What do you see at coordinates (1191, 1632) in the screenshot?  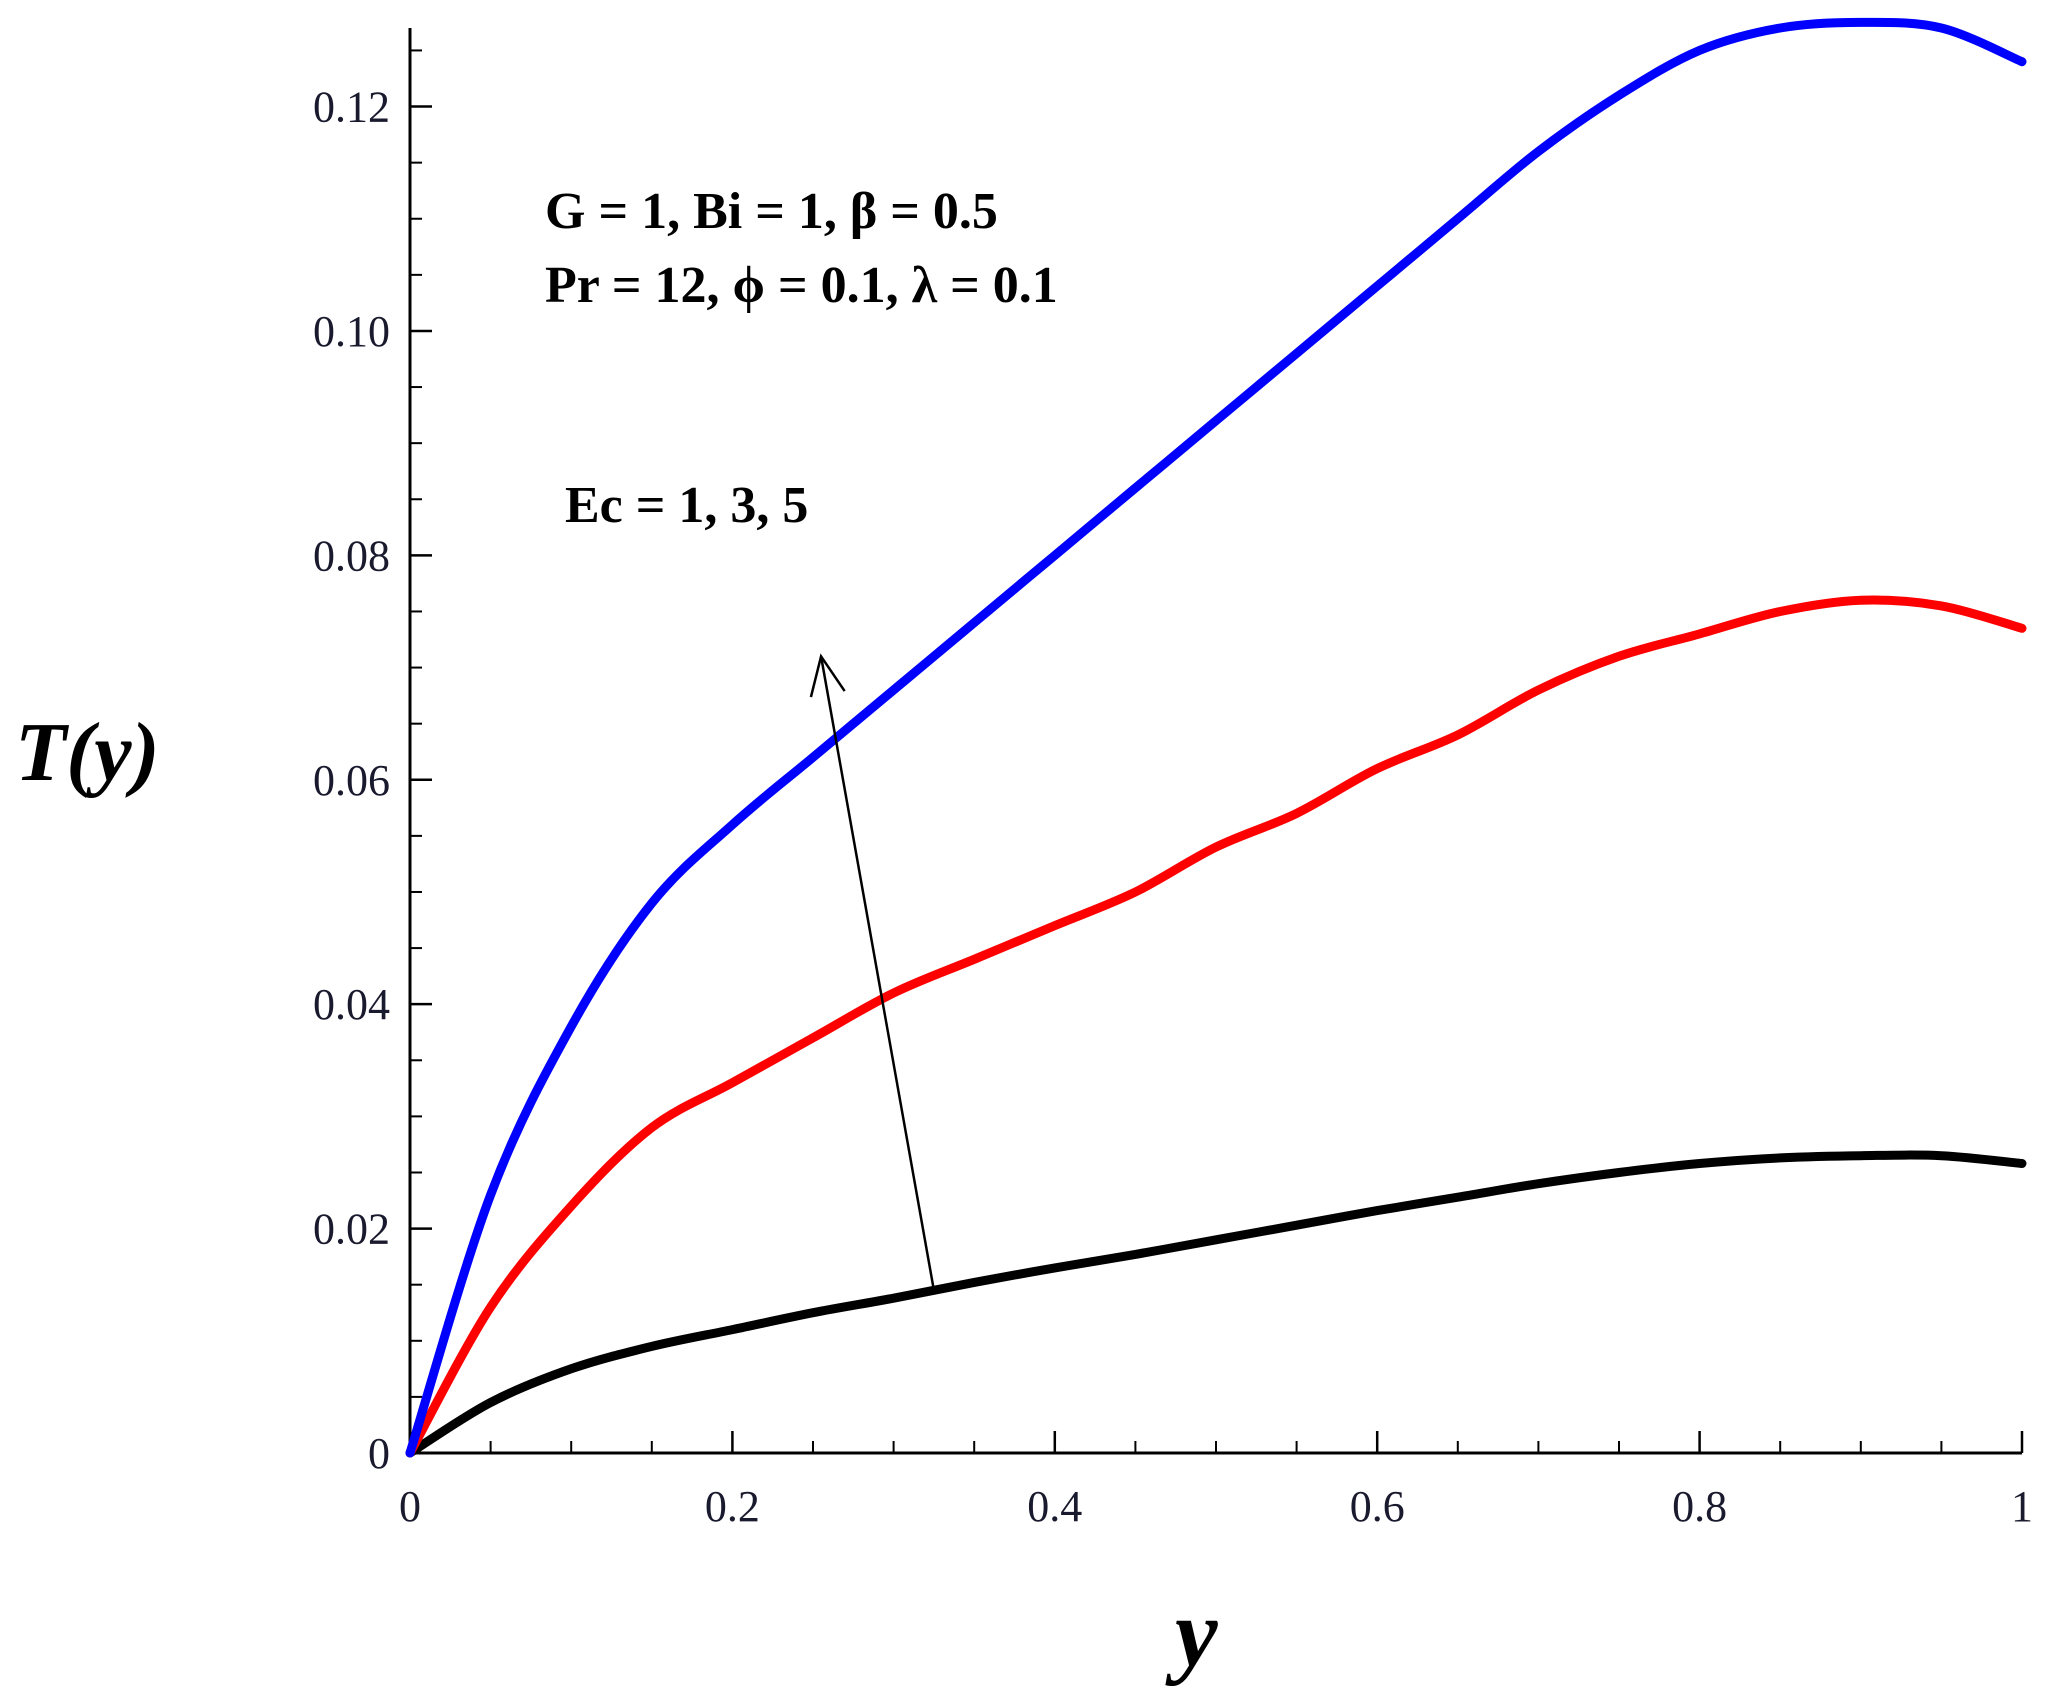 I see `x-axis-title: y` at bounding box center [1191, 1632].